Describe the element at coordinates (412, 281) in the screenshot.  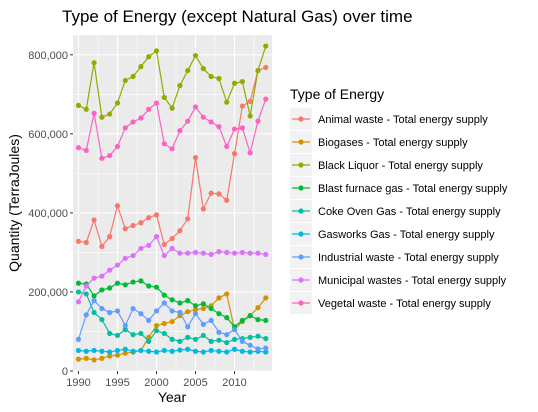
I see `legend-label: Municipal wastes - Total energy supply` at that location.